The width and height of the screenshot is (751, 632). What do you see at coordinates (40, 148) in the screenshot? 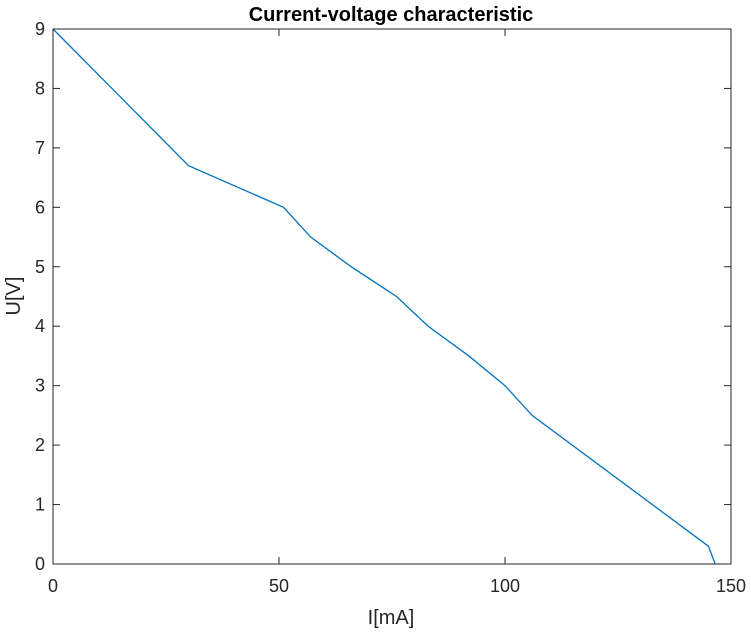
I see `y-tick-label: 7` at bounding box center [40, 148].